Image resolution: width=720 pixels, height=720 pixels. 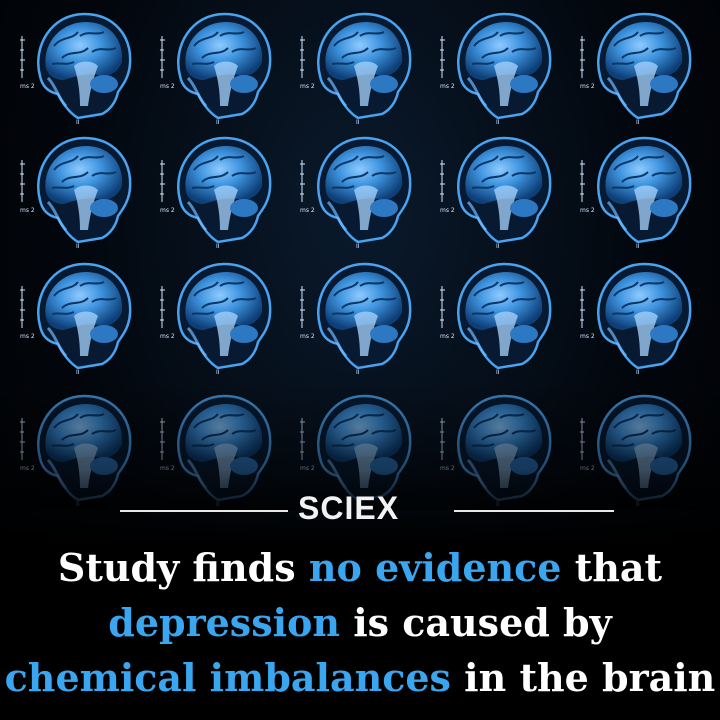 I want to click on headline-line-2: depression is caused by, so click(x=360, y=622).